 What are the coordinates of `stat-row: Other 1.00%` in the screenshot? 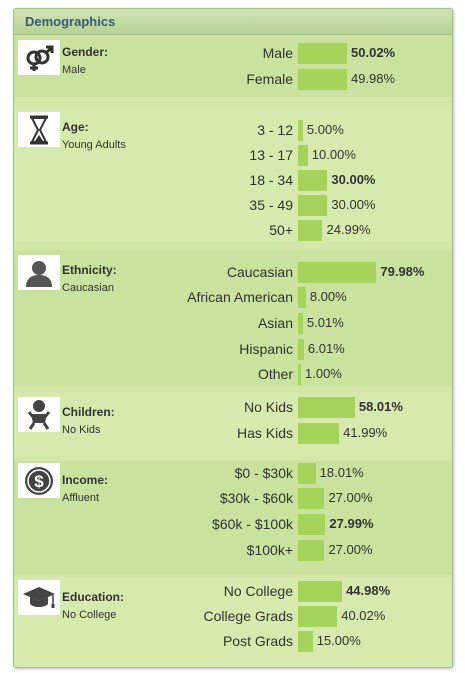 It's located at (233, 375).